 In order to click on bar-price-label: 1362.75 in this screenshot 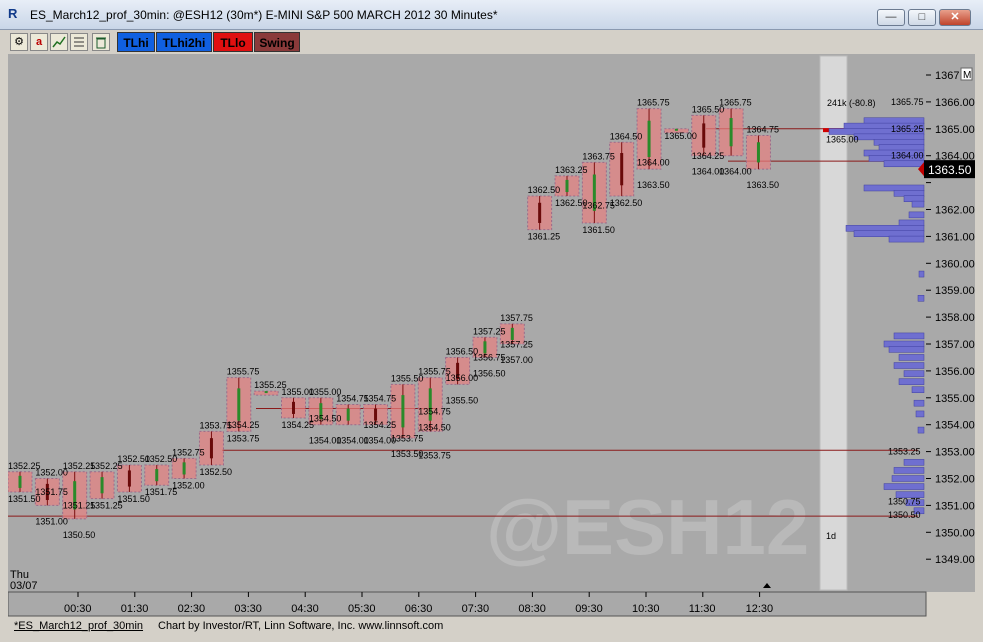, I will do `click(598, 205)`.